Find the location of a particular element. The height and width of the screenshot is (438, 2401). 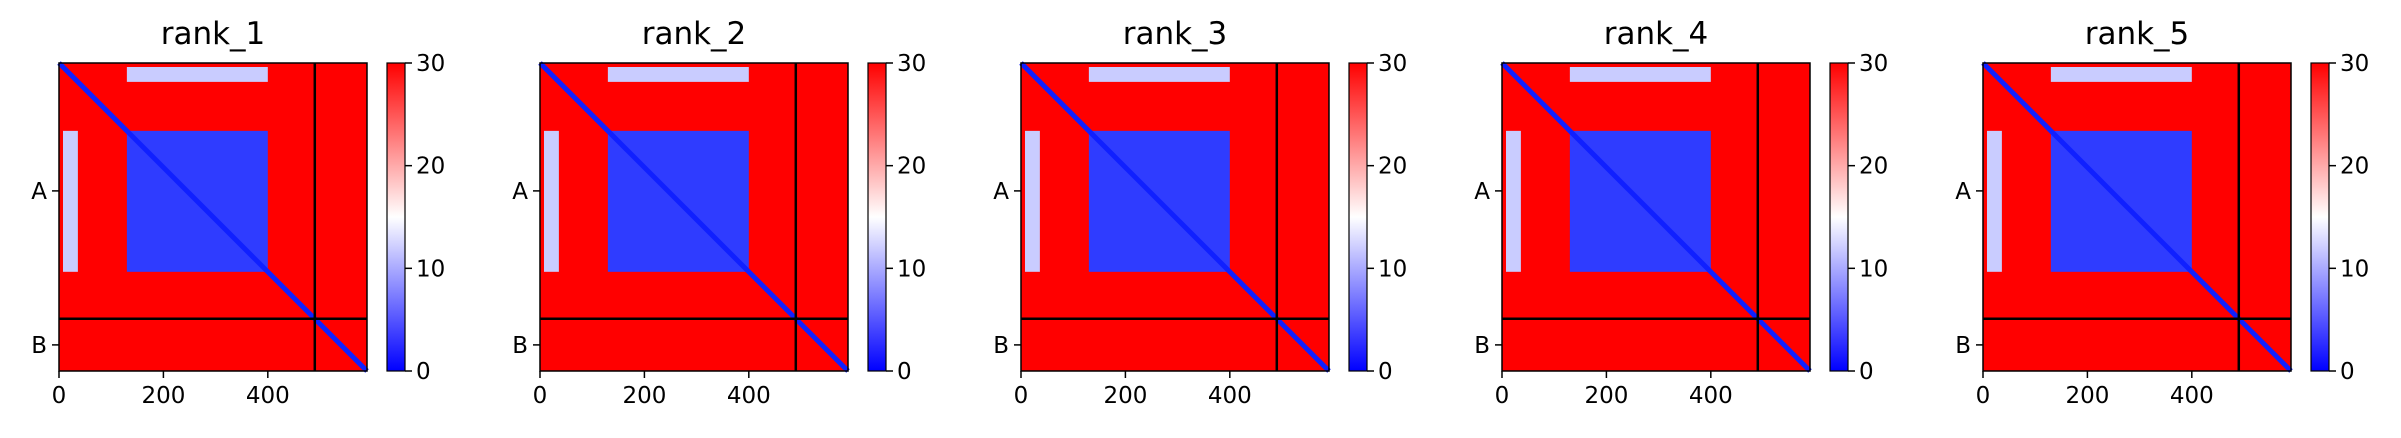

panel-title: rank_5 is located at coordinates (2137, 34).